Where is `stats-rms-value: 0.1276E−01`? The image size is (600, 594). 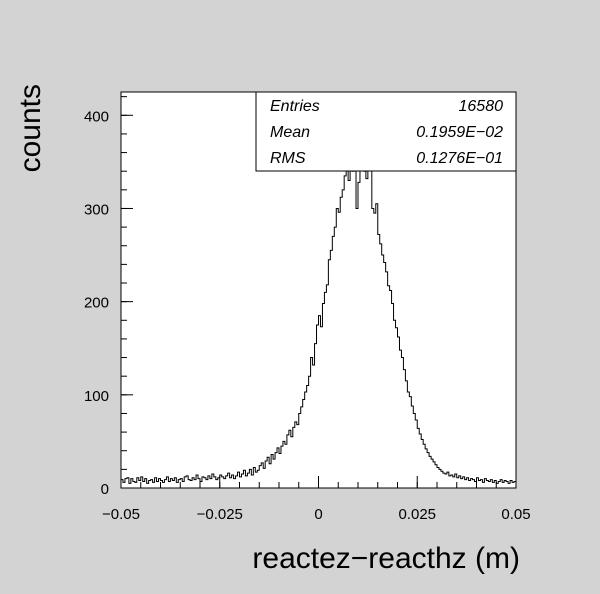 stats-rms-value: 0.1276E−01 is located at coordinates (459, 158).